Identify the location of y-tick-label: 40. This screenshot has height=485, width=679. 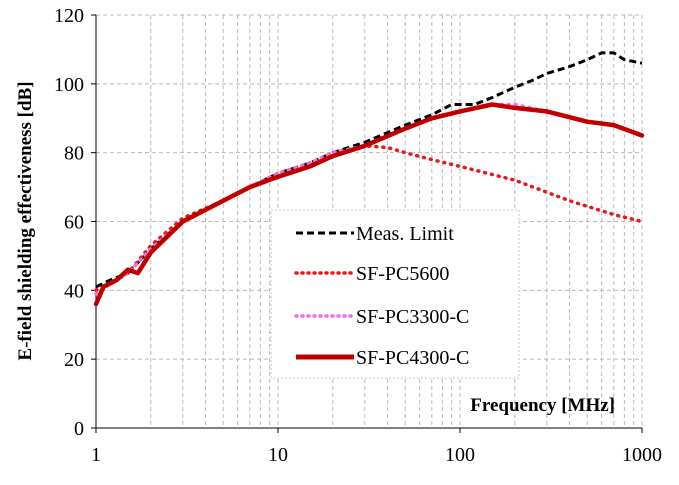
(74, 291).